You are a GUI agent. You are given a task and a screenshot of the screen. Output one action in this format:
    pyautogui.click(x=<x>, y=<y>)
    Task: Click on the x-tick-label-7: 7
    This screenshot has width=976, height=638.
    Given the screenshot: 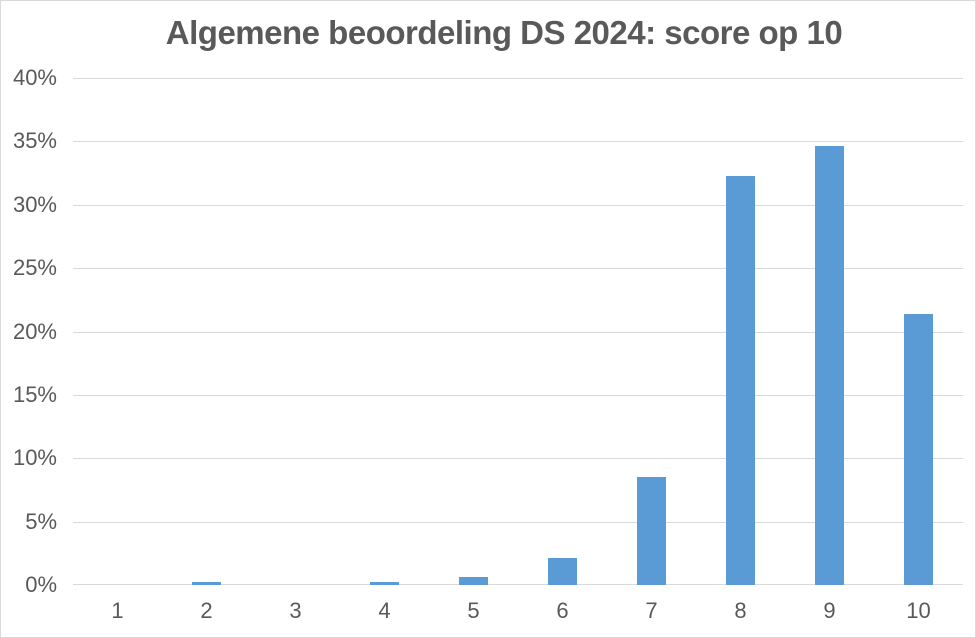 What is the action you would take?
    pyautogui.click(x=651, y=610)
    